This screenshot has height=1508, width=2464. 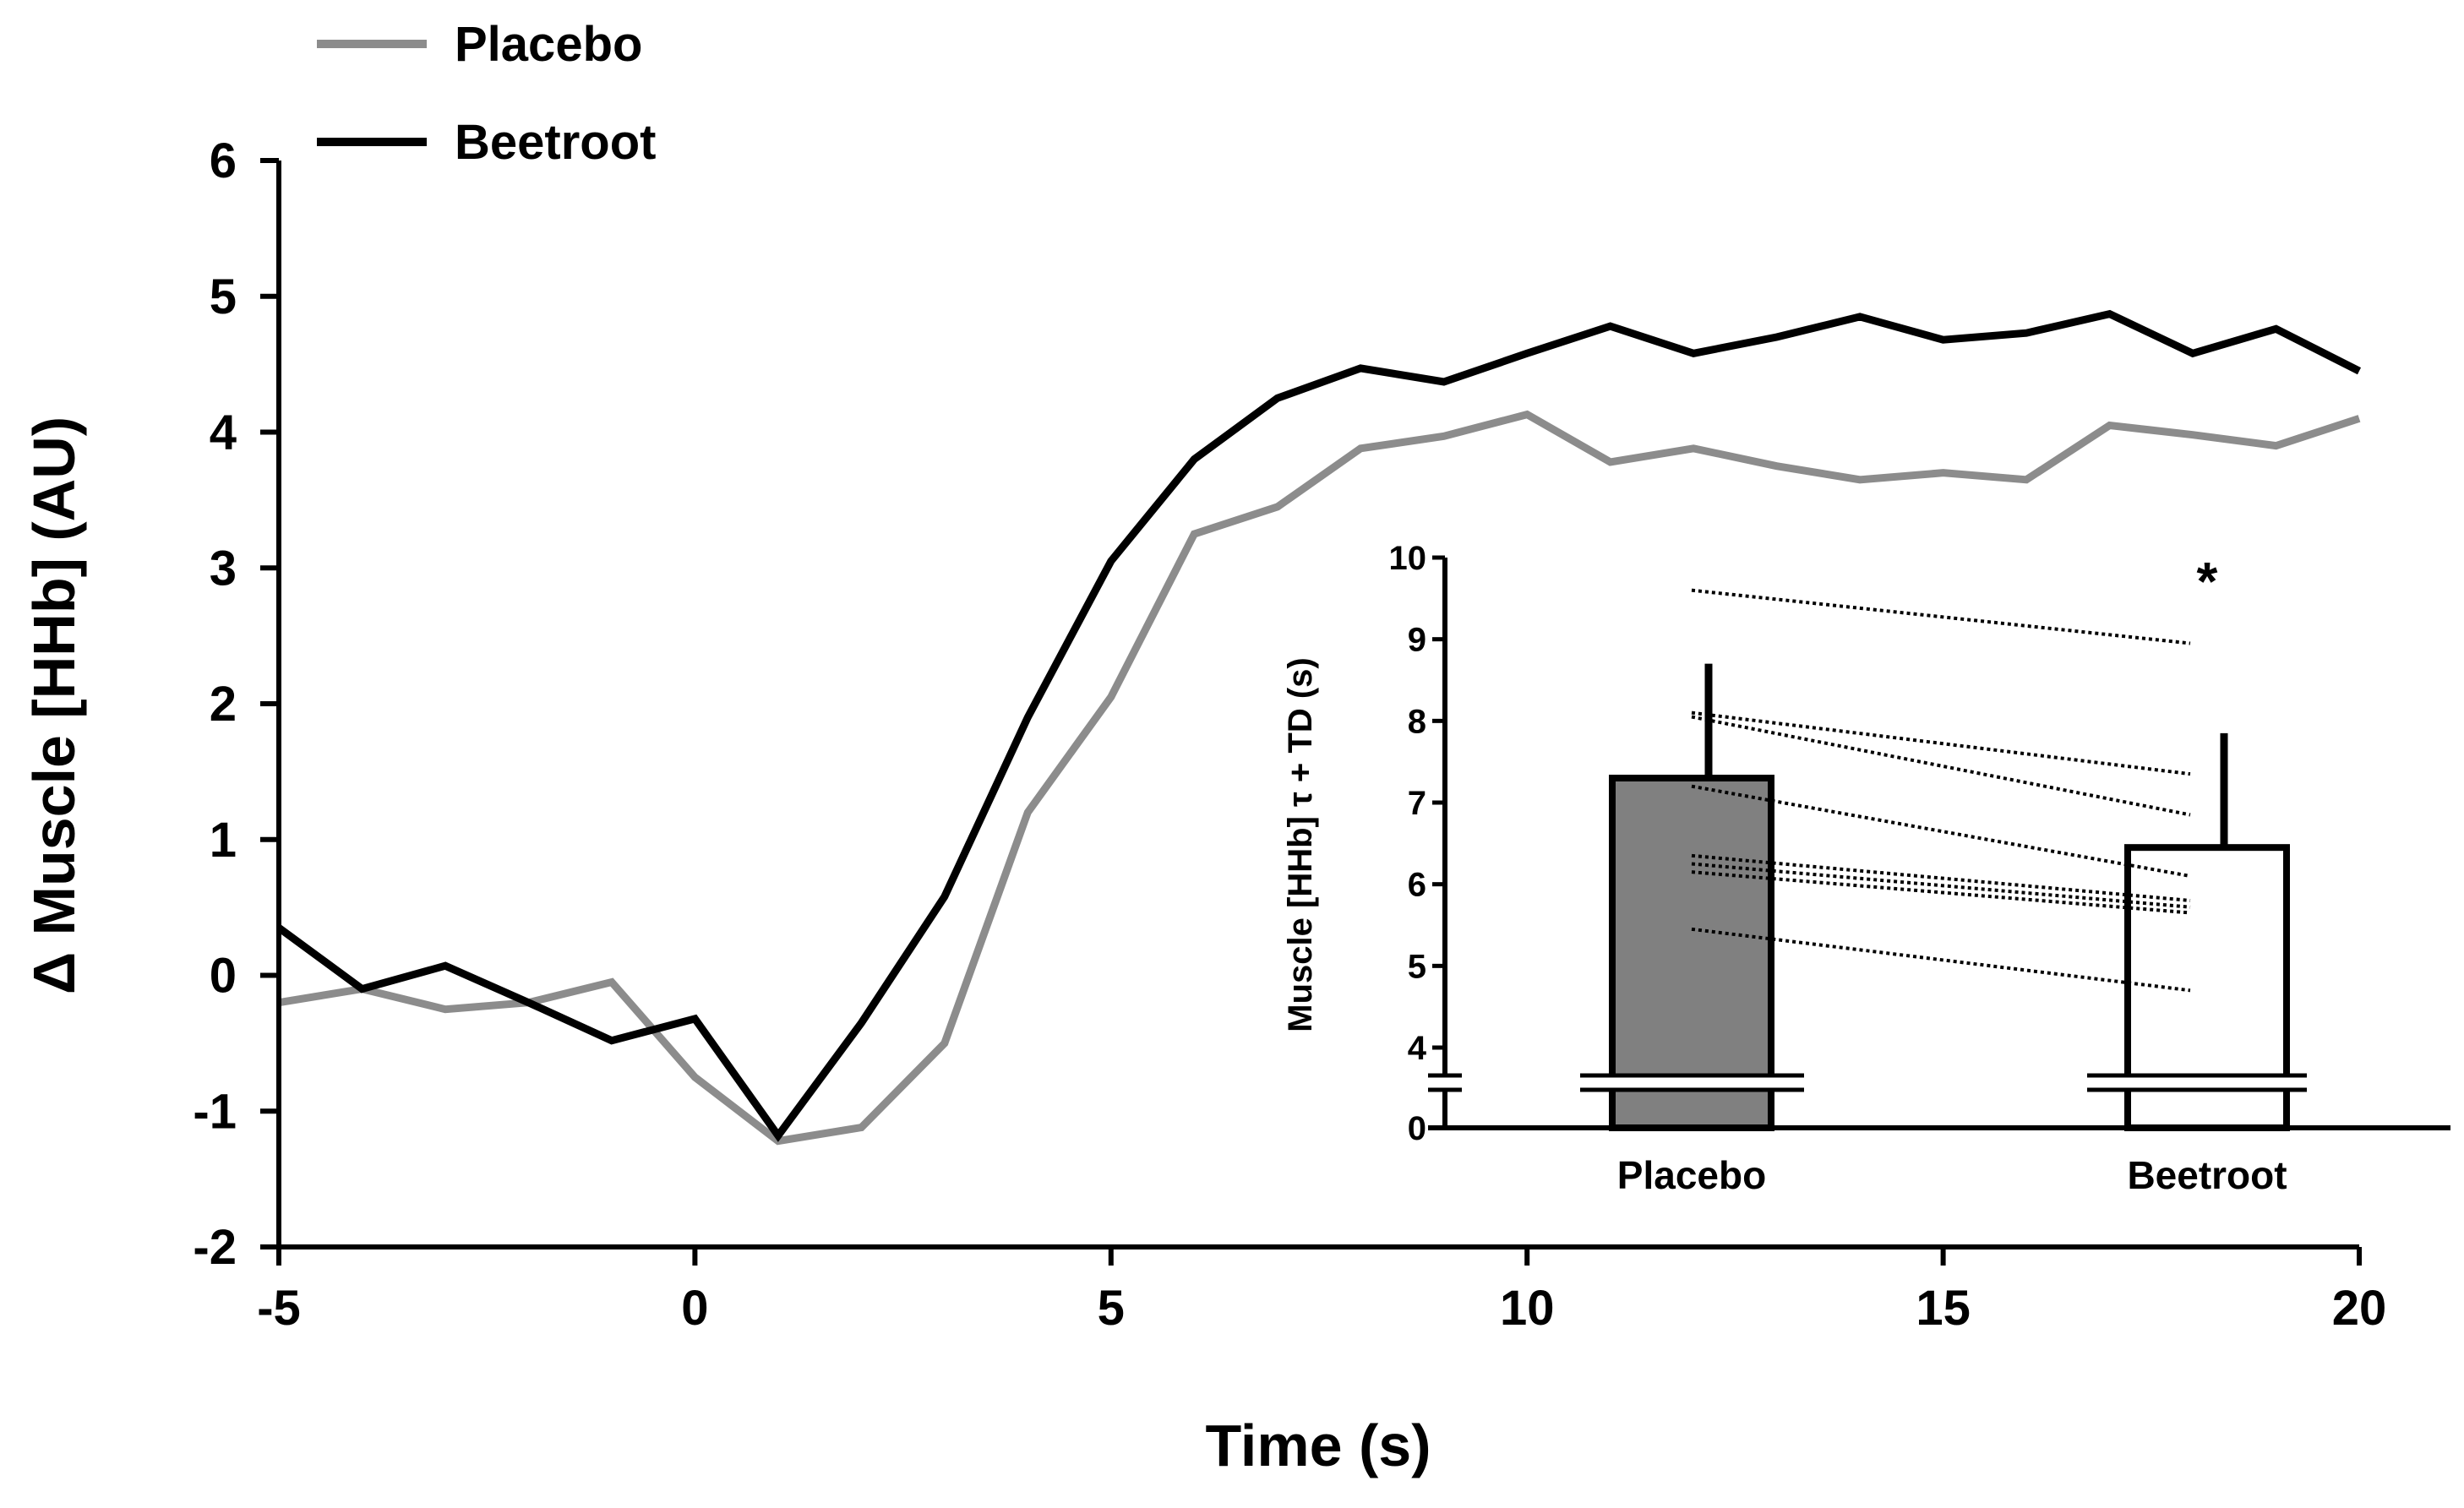 What do you see at coordinates (1417, 843) in the screenshot?
I see `inset-y-ticks: 0 4 5 6 7 8 9 10` at bounding box center [1417, 843].